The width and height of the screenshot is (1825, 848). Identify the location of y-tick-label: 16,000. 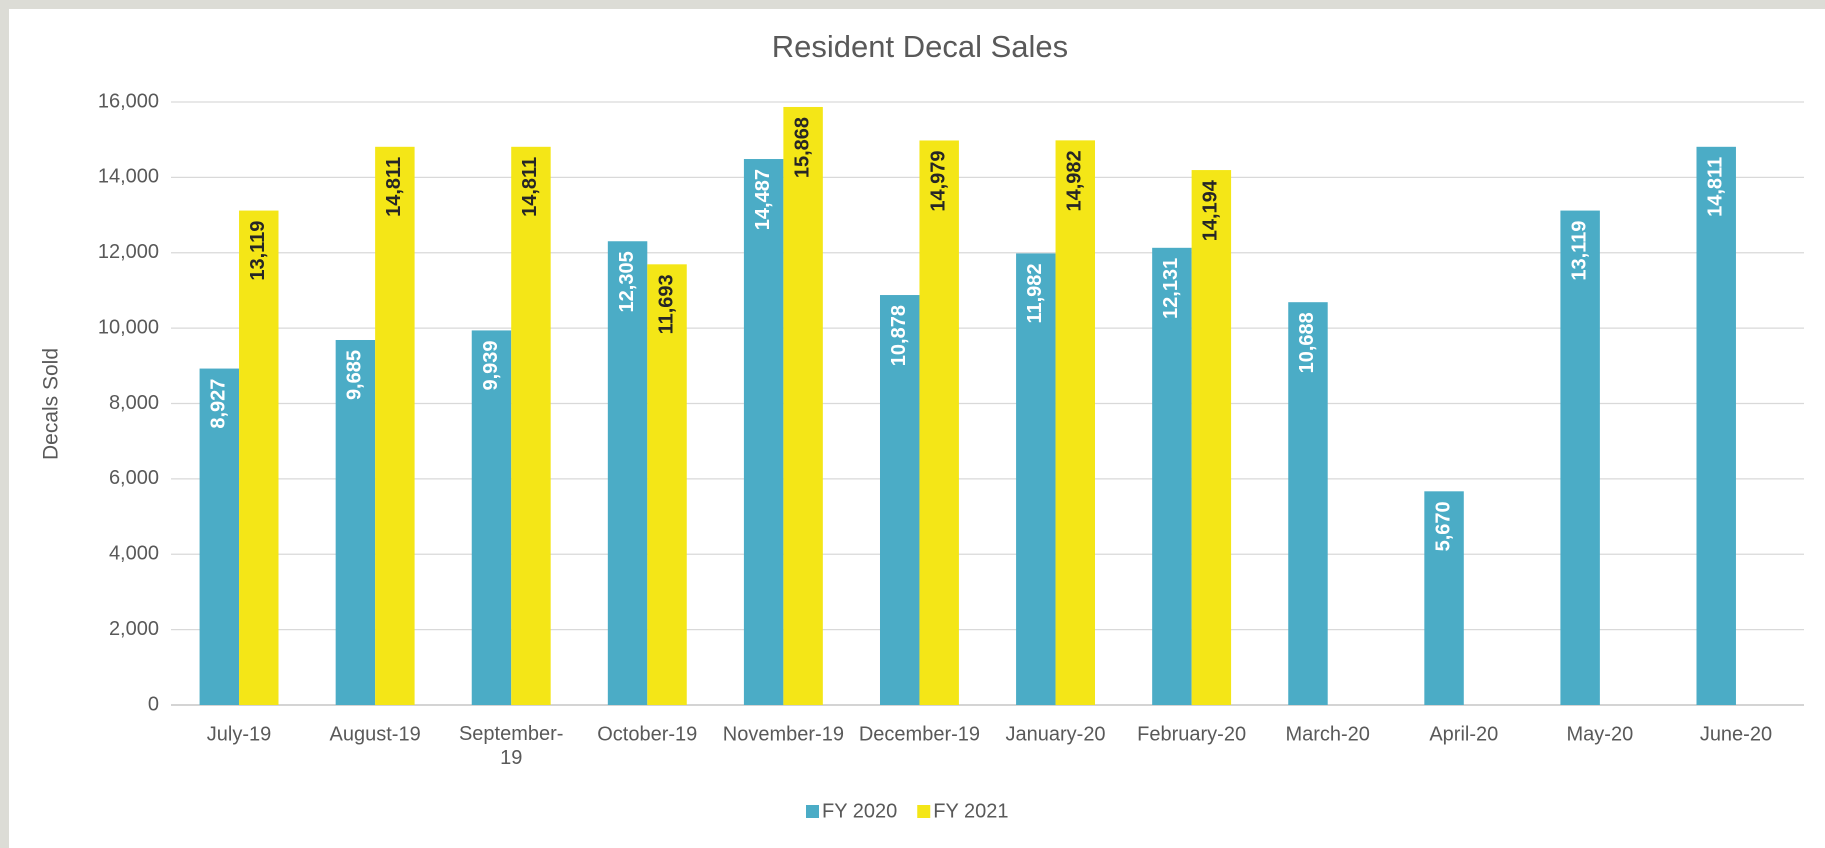
(128, 101).